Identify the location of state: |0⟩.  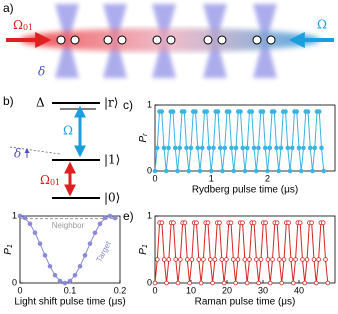
(112, 198).